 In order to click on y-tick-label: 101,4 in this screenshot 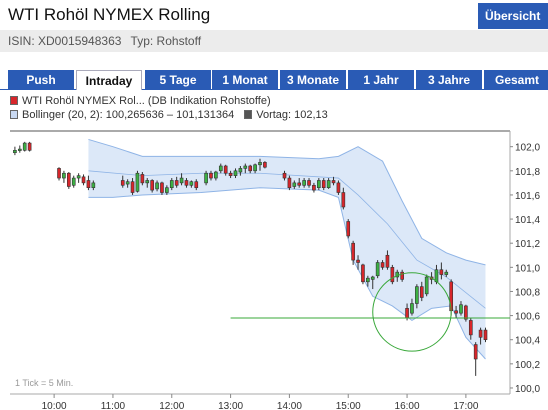, I will do `click(527, 220)`.